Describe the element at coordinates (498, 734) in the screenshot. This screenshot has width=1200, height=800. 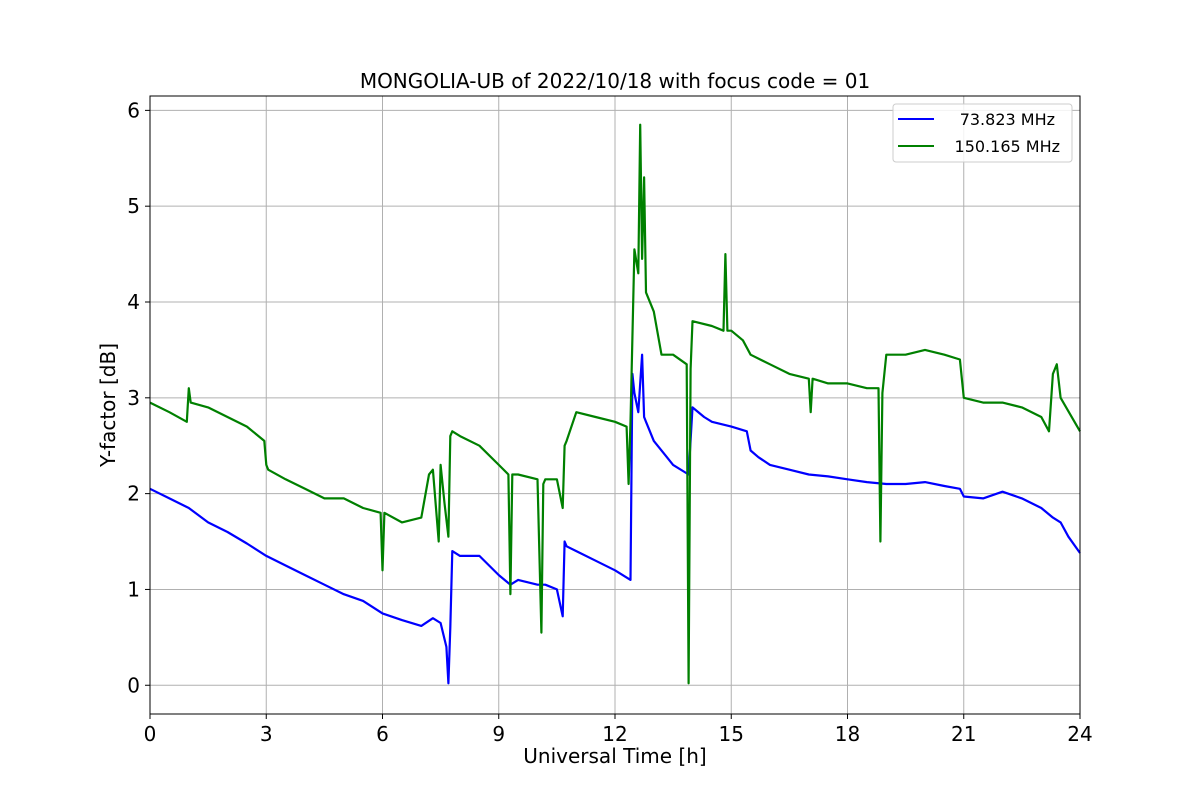
I see `x-tick-label: 9` at that location.